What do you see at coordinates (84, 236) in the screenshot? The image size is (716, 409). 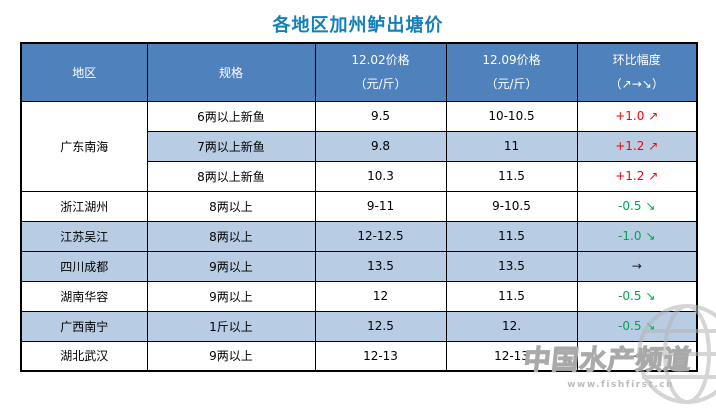 I see `region-cell: 江苏吴江` at bounding box center [84, 236].